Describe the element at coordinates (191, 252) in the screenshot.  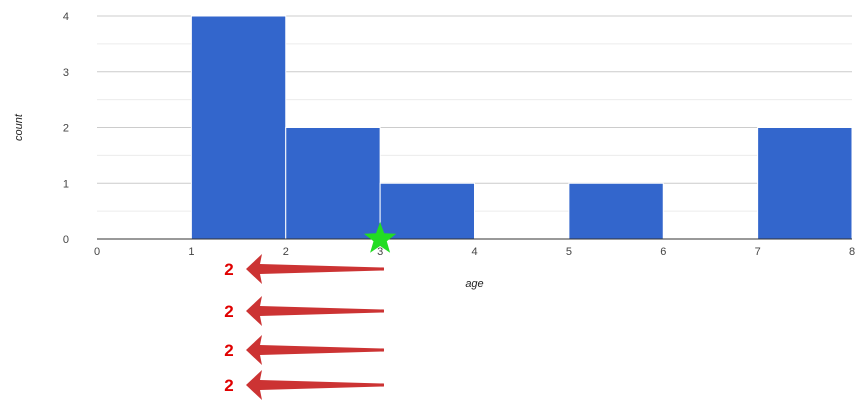
I see `x-tick-label: 1` at that location.